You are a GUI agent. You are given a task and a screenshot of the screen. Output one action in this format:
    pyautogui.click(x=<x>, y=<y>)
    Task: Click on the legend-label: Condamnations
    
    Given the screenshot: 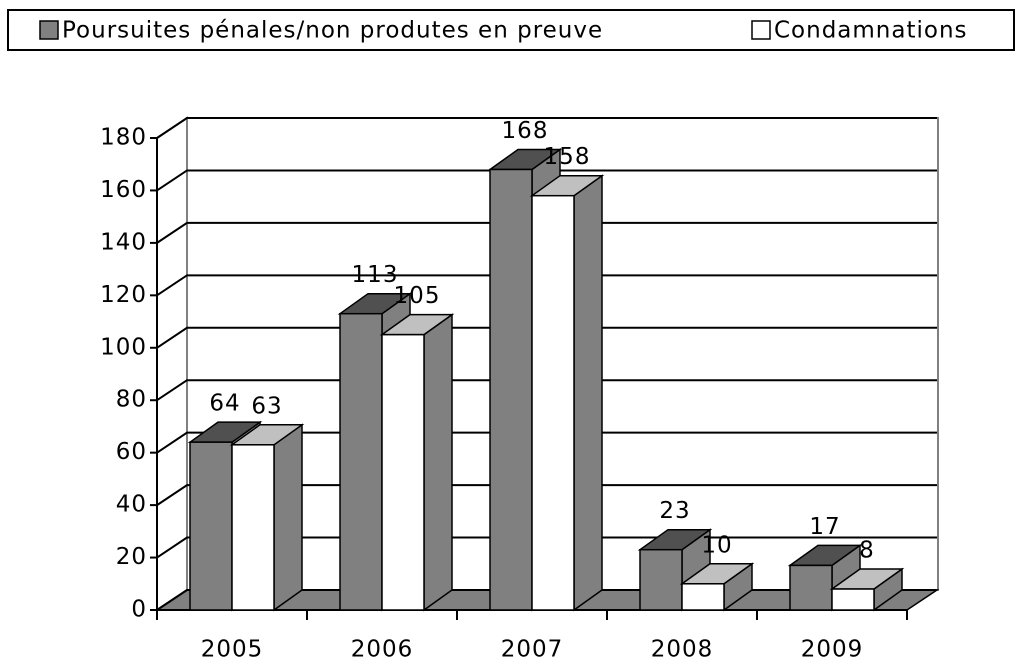 What is the action you would take?
    pyautogui.click(x=871, y=31)
    